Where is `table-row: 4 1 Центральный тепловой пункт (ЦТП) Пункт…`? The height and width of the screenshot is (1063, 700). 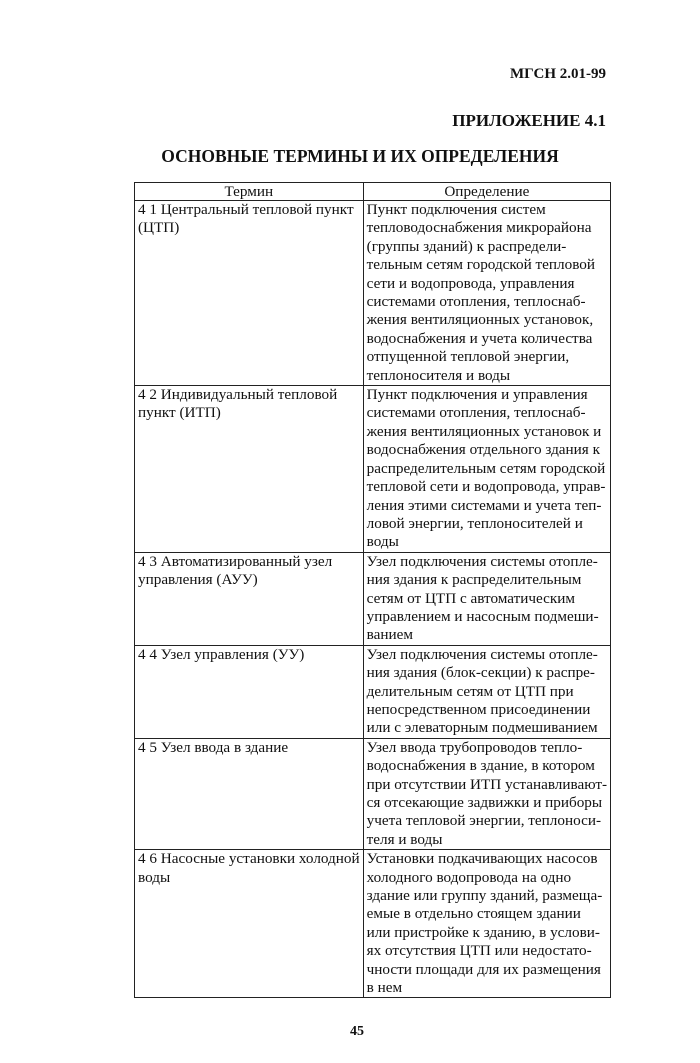
table-row: 4 1 Центральный тепловой пункт (ЦТП) Пункт… is located at coordinates (373, 293).